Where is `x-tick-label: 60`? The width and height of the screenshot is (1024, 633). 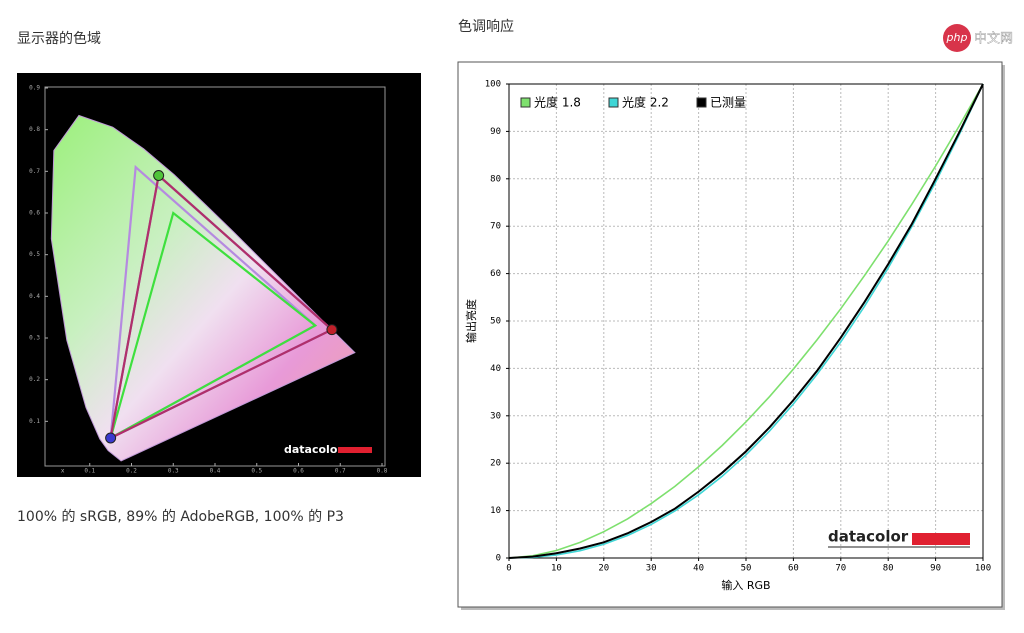
x-tick-label: 60 is located at coordinates (793, 569).